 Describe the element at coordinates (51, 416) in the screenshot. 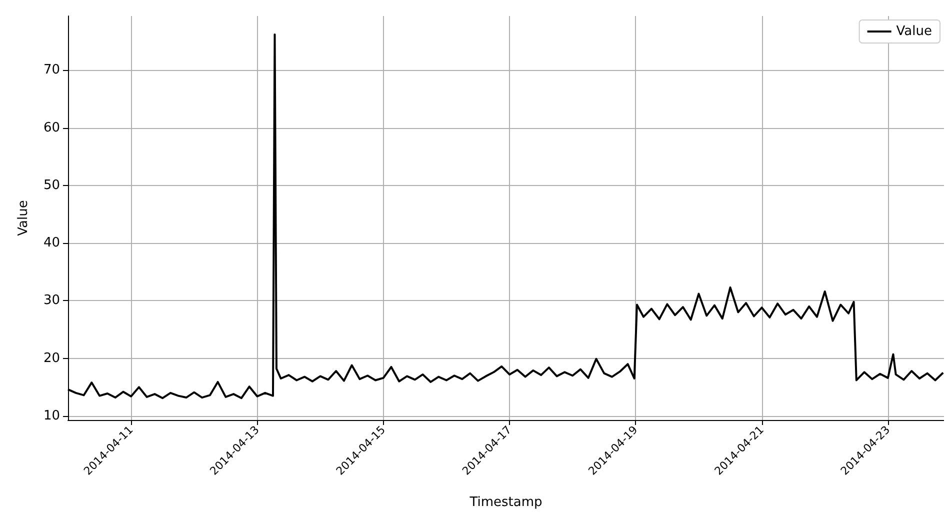

I see `y-tick-label: 10` at that location.